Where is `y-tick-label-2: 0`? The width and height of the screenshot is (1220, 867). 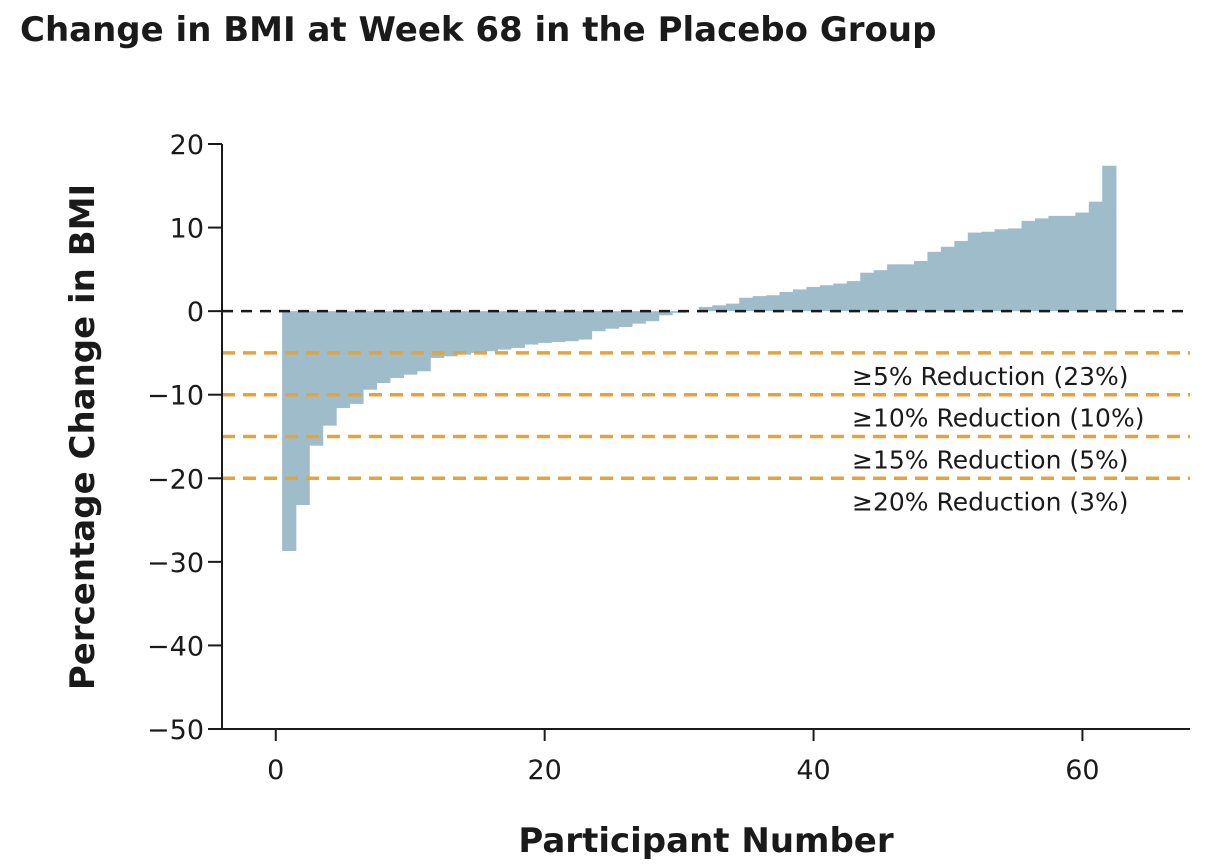
y-tick-label-2: 0 is located at coordinates (195, 312).